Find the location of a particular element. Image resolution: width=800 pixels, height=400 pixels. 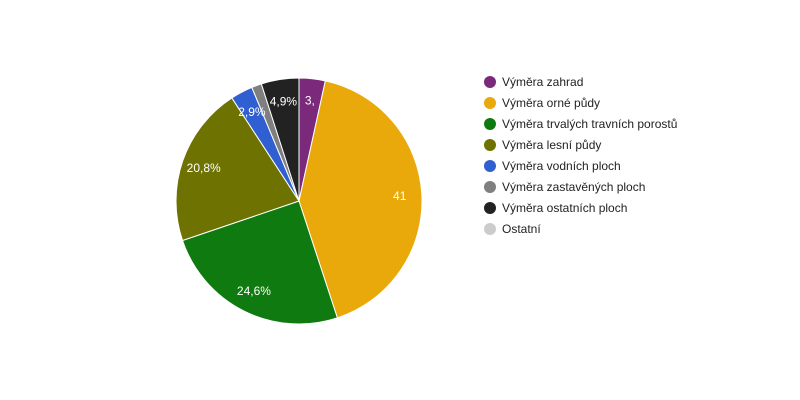

legend-label-5: Výměra zastavěných ploch is located at coordinates (573, 187).